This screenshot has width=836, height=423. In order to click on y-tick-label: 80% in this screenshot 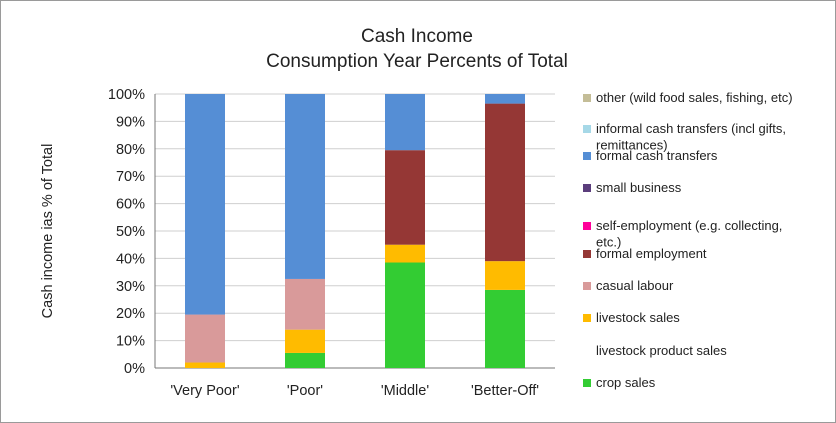, I will do `click(130, 150)`.